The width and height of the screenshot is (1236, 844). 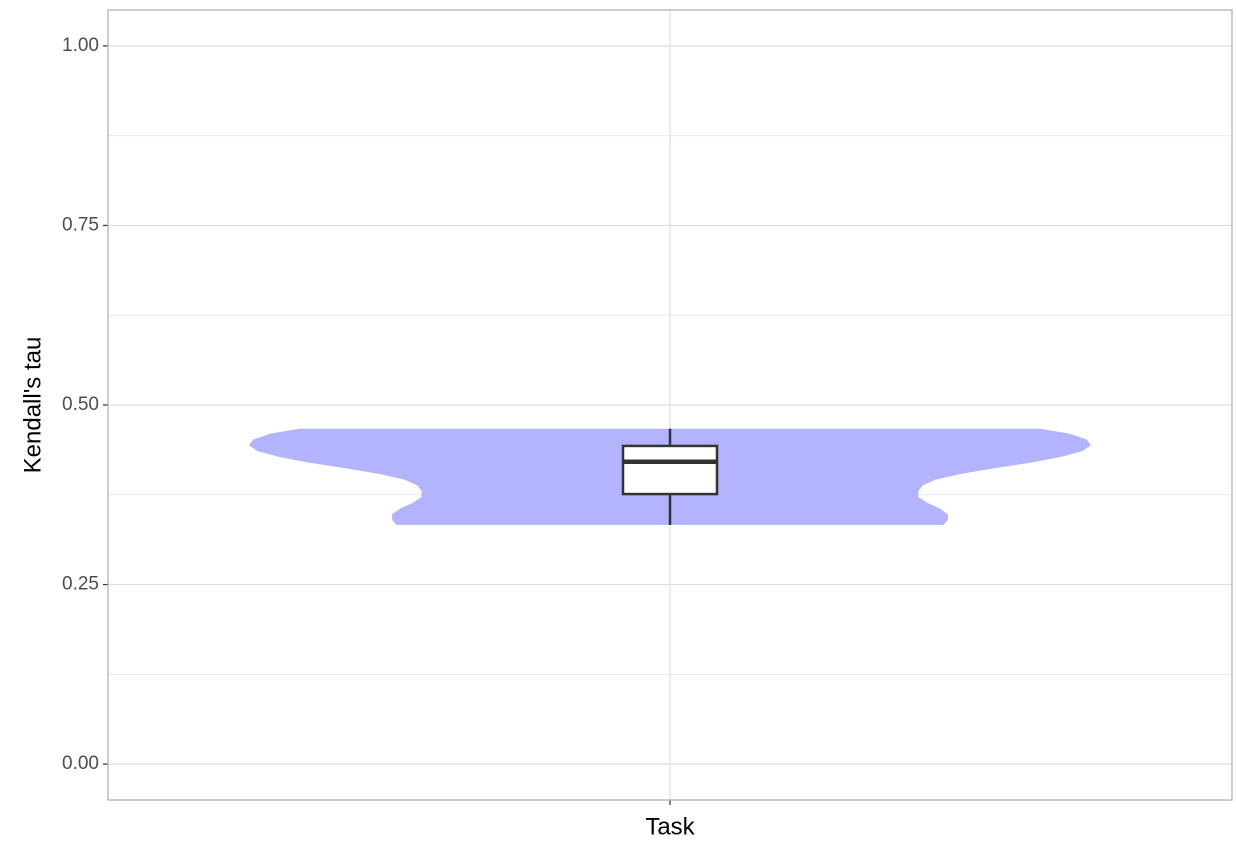 What do you see at coordinates (80, 45) in the screenshot?
I see `y-tick-label: 1.00` at bounding box center [80, 45].